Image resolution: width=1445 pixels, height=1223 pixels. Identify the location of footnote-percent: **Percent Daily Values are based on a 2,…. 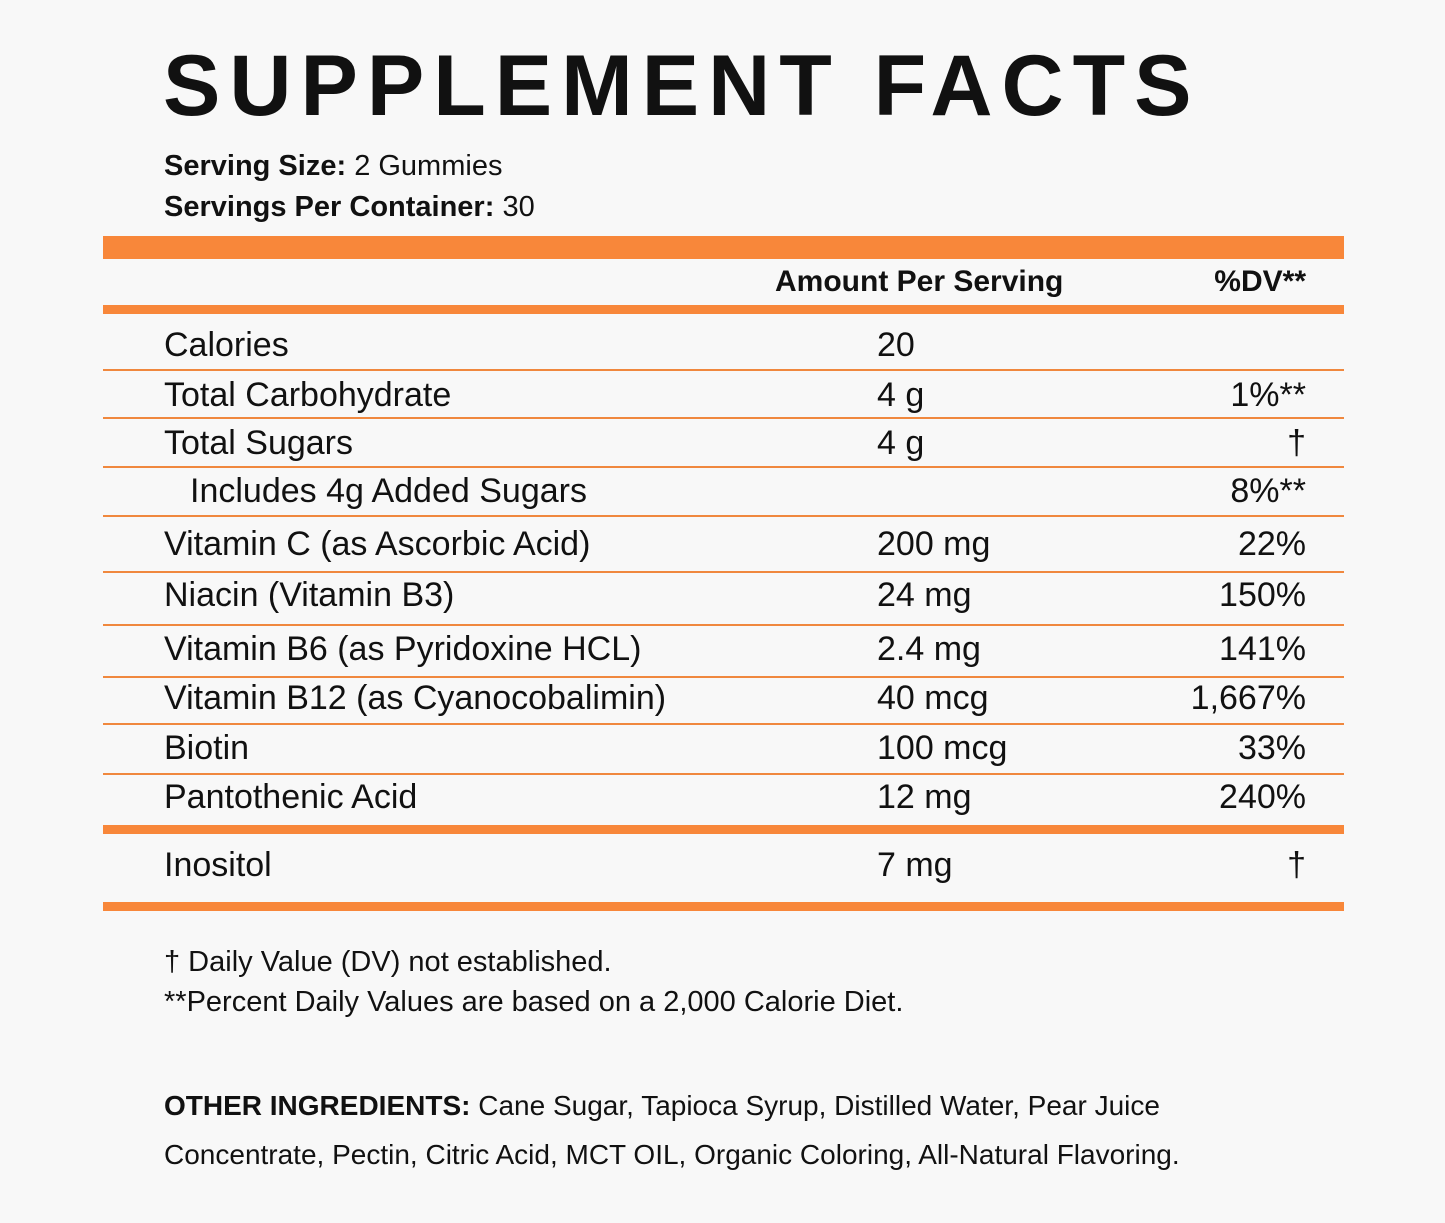
(534, 1002).